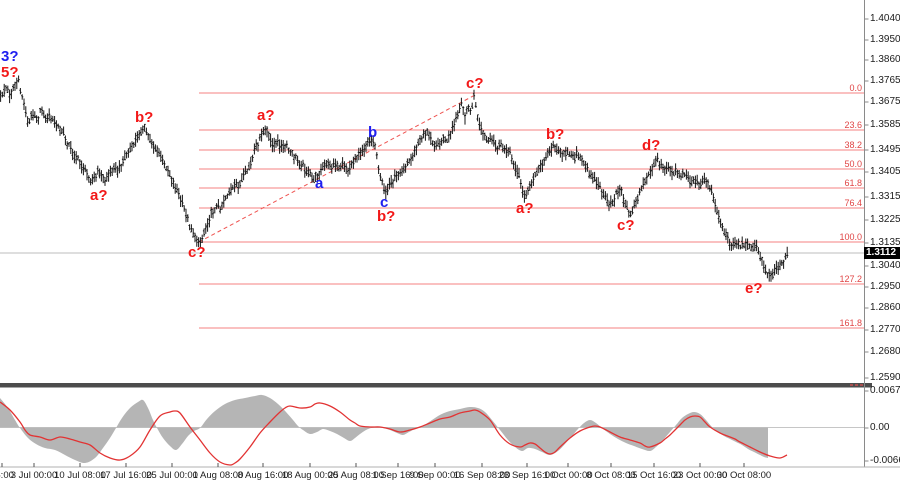  Describe the element at coordinates (885, 59) in the screenshot. I see `price-tick-label: 1.3860` at that location.